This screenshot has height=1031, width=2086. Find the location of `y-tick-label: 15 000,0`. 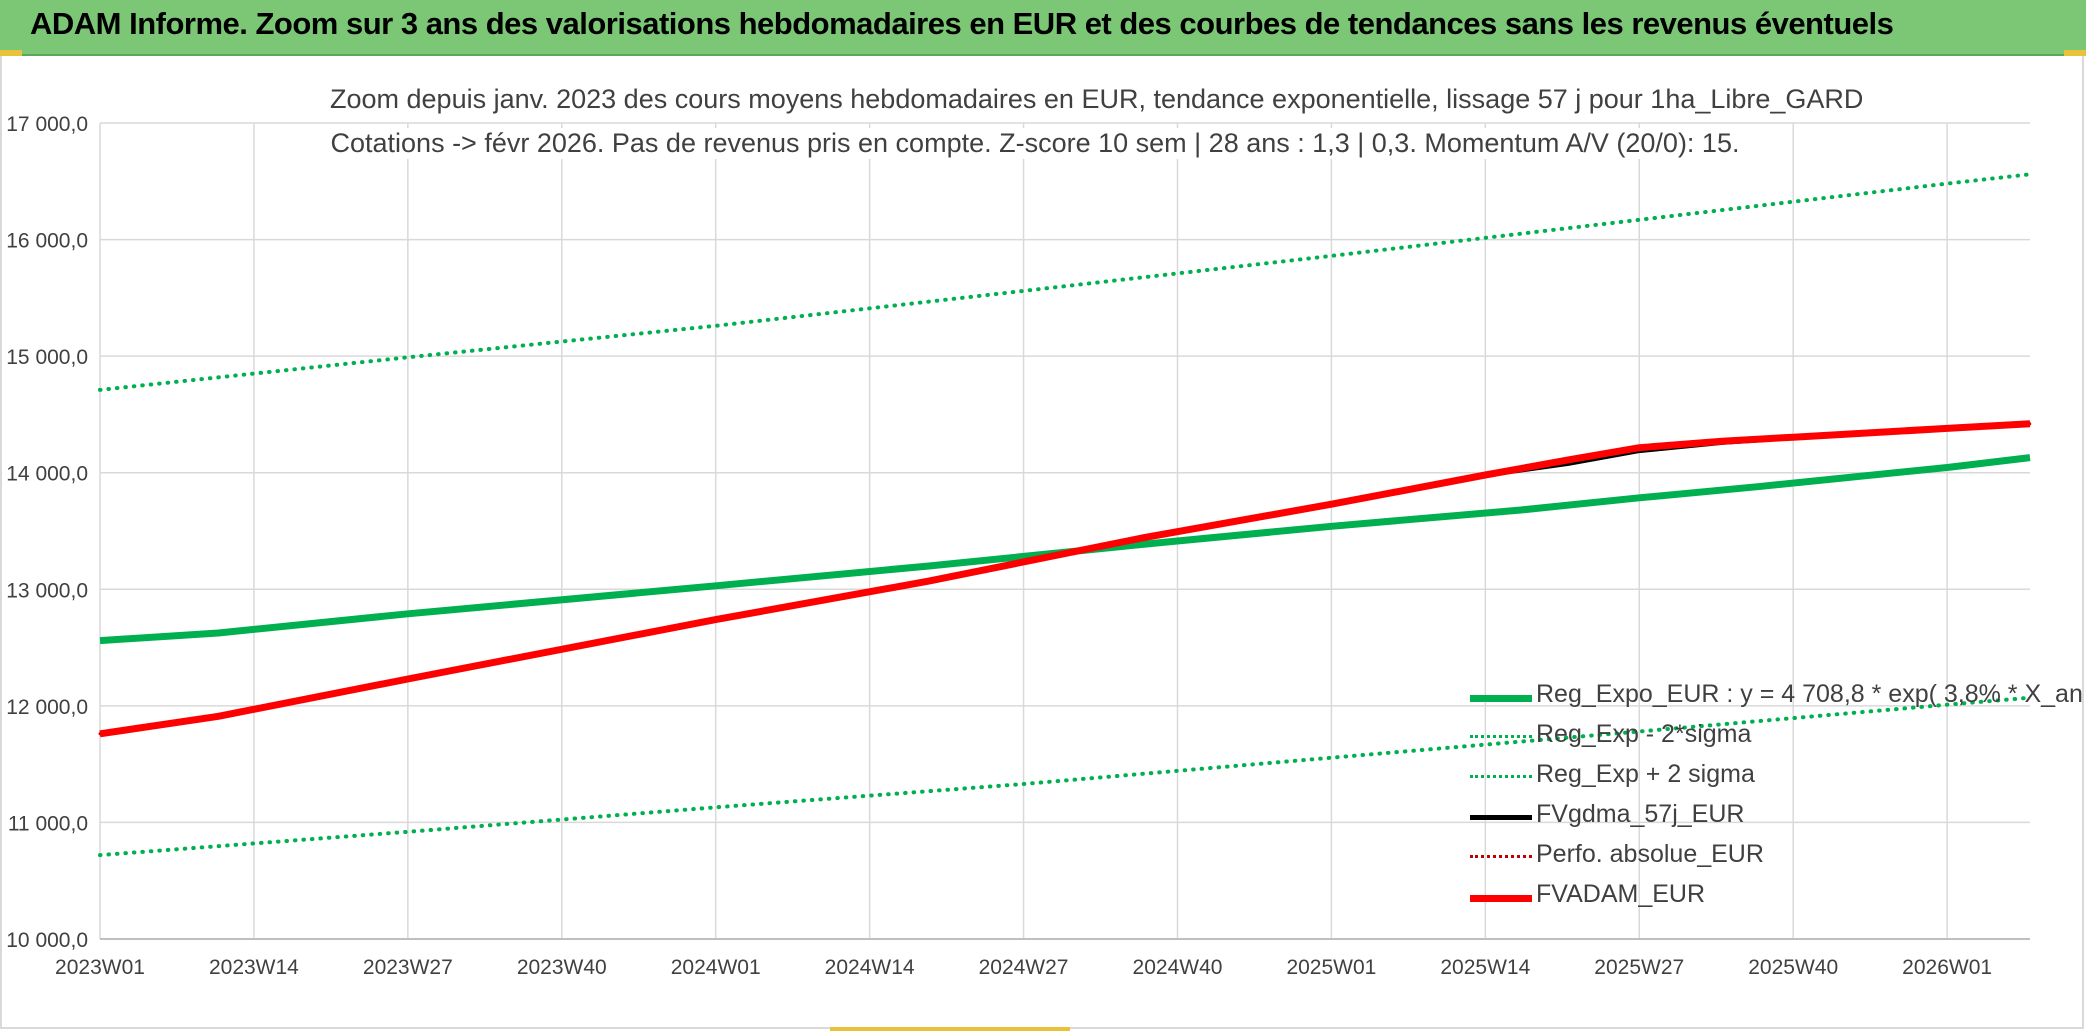

y-tick-label: 15 000,0 is located at coordinates (47, 357).